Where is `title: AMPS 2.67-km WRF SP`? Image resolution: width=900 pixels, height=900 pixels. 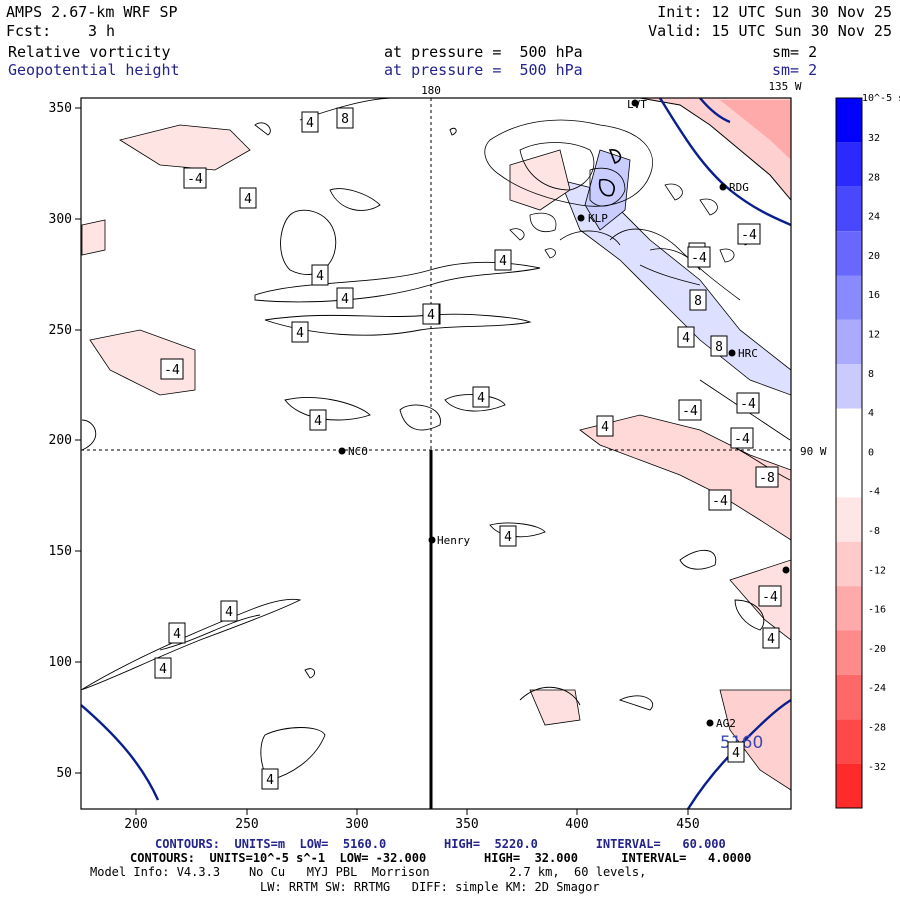 title: AMPS 2.67-km WRF SP is located at coordinates (92, 12).